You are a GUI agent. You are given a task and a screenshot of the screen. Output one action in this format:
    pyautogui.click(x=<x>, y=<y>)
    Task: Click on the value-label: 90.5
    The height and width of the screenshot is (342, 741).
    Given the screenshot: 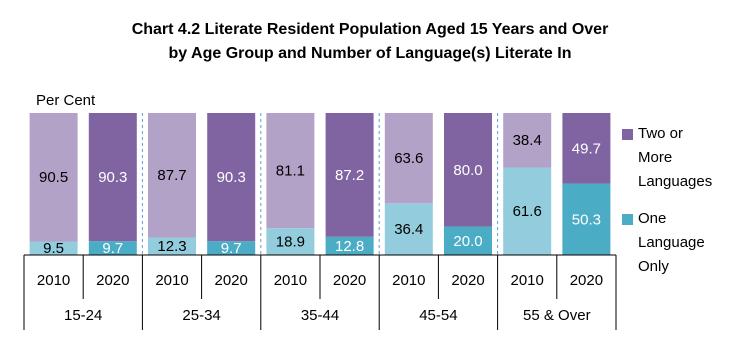 What is the action you would take?
    pyautogui.click(x=53, y=177)
    